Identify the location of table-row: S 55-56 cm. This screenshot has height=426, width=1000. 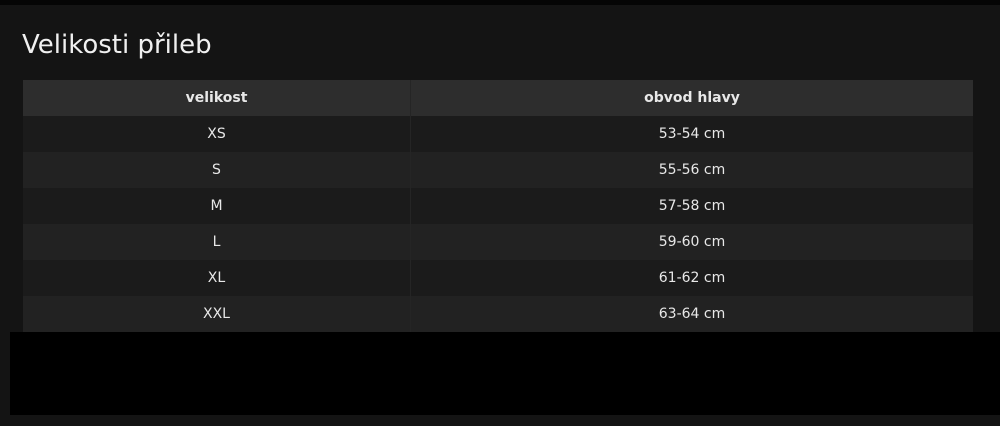
(498, 170).